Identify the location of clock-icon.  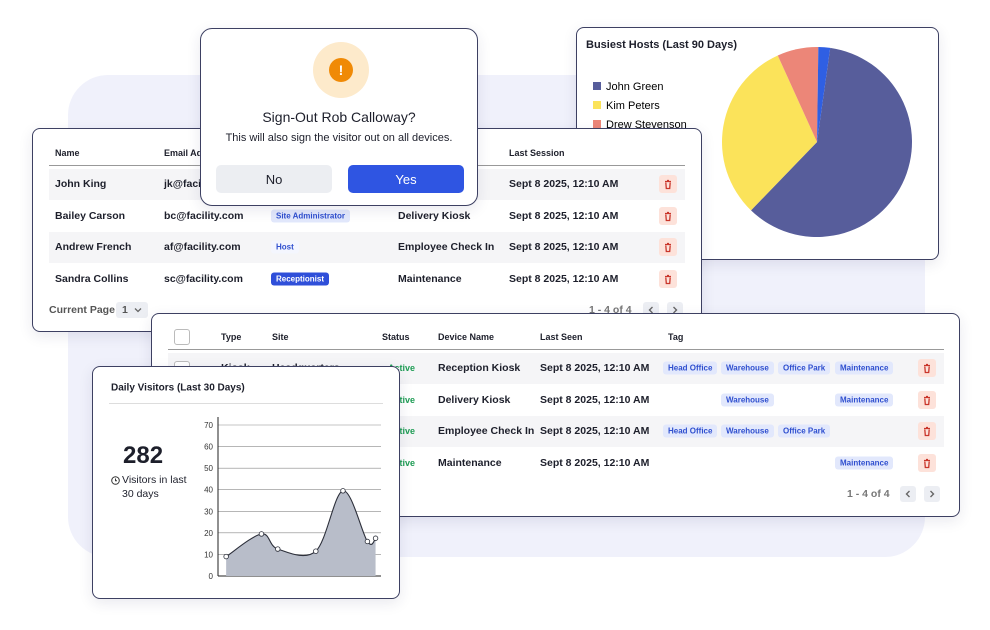
(115, 480).